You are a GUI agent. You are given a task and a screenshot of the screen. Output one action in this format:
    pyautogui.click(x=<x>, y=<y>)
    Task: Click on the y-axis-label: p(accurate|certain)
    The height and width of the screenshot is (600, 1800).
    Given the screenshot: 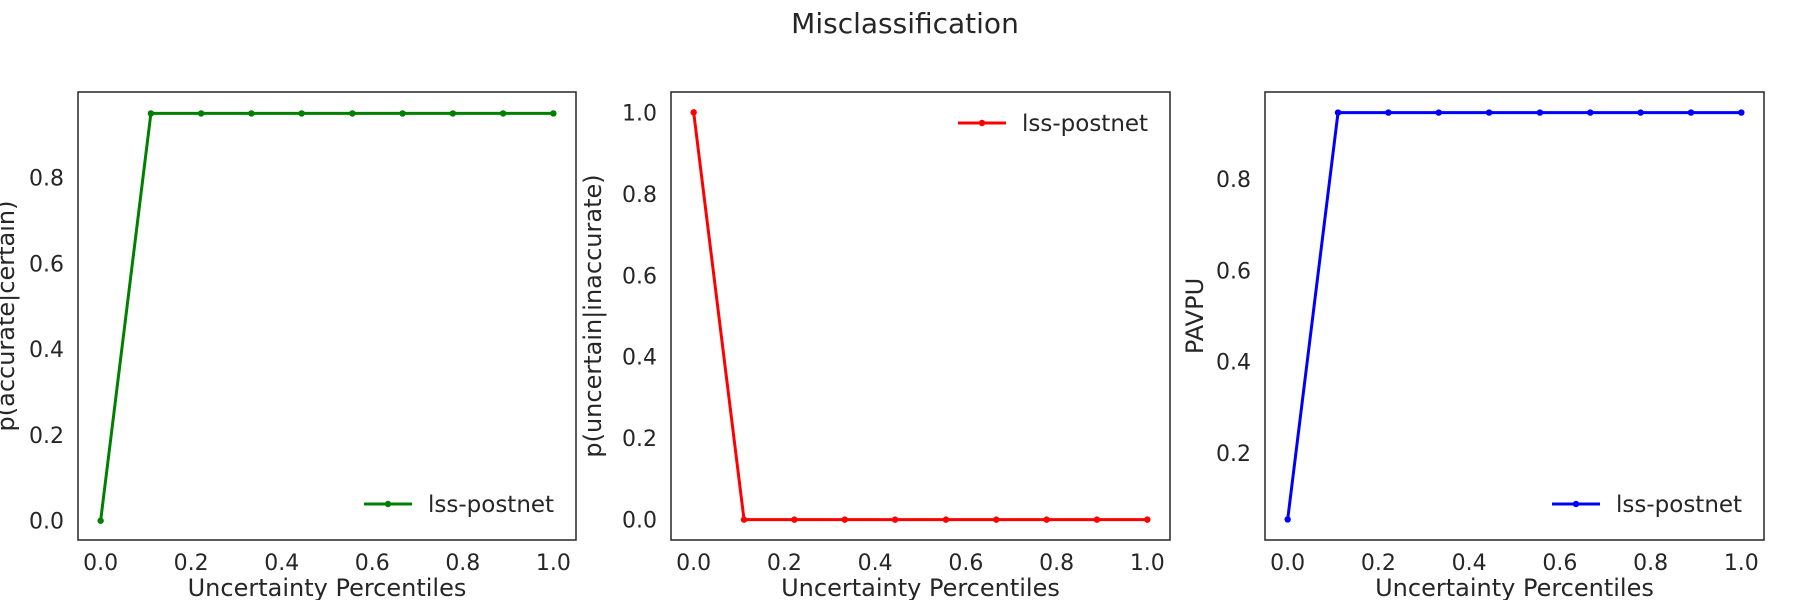 What is the action you would take?
    pyautogui.click(x=10, y=316)
    